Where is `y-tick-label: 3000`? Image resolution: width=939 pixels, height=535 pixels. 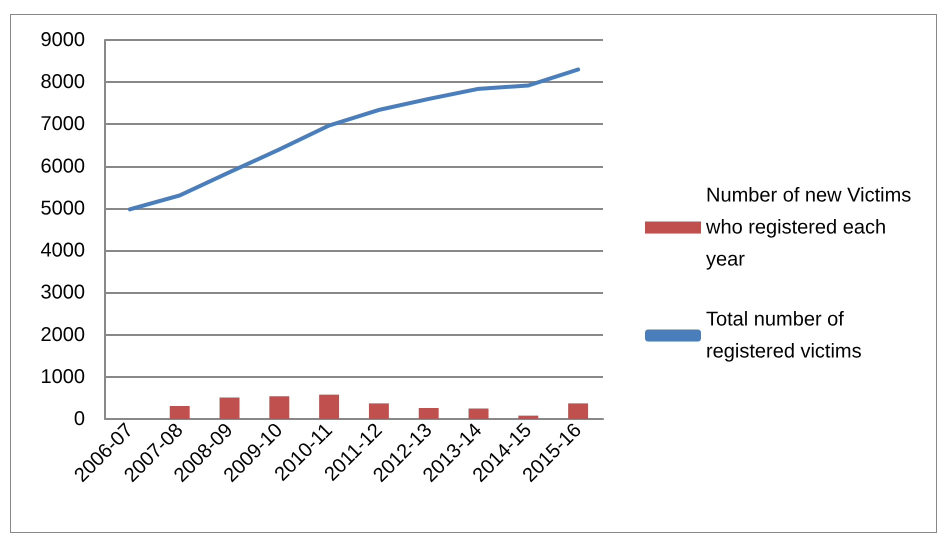 y-tick-label: 3000 is located at coordinates (62, 293).